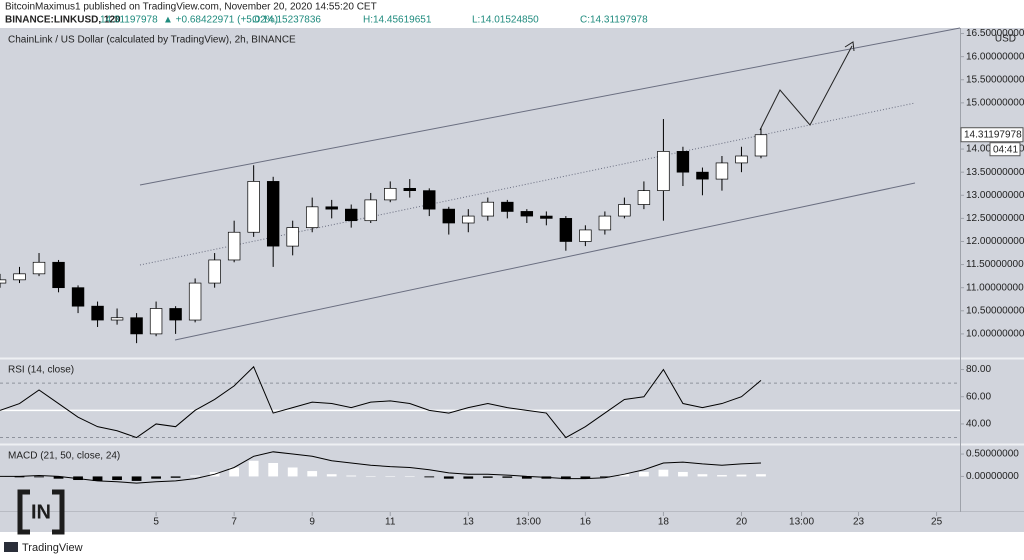  I want to click on high: H:14.45619651, so click(397, 20).